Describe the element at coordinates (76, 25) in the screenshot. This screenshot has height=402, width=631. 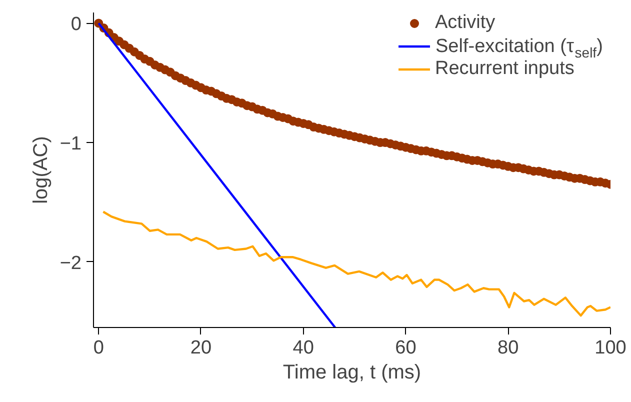
I see `y-tick-label: 0` at that location.